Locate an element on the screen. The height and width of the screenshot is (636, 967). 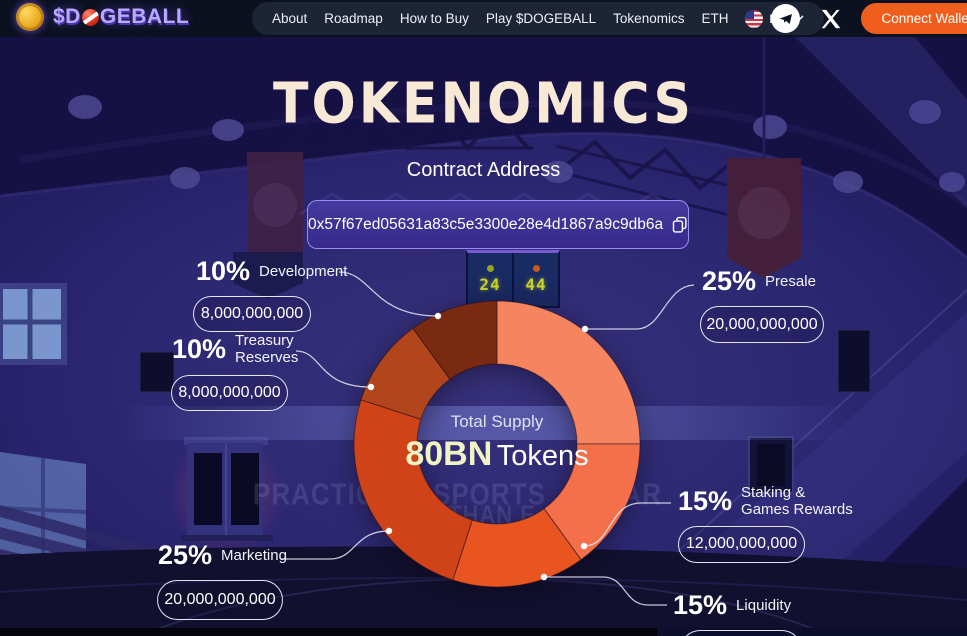
amount-pill is located at coordinates (741, 633).